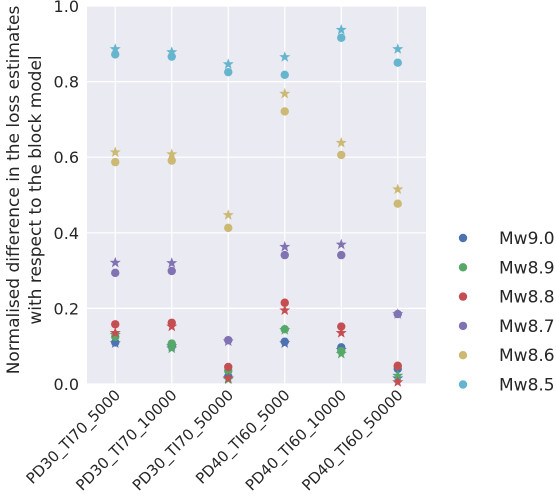  Describe the element at coordinates (527, 239) in the screenshot. I see `legend-label: Mw9.0` at that location.